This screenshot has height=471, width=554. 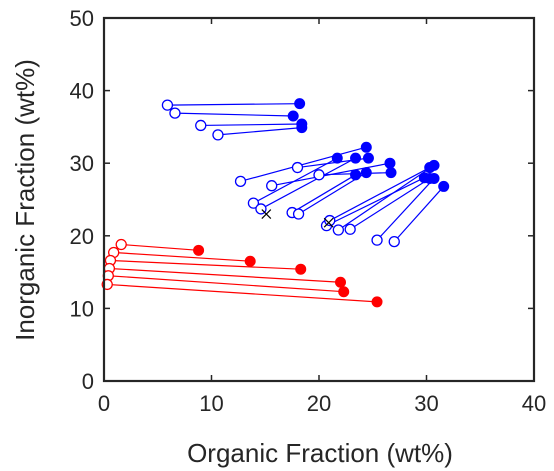 I want to click on x-axis-label: Organic Fraction (wt%), so click(x=320, y=453).